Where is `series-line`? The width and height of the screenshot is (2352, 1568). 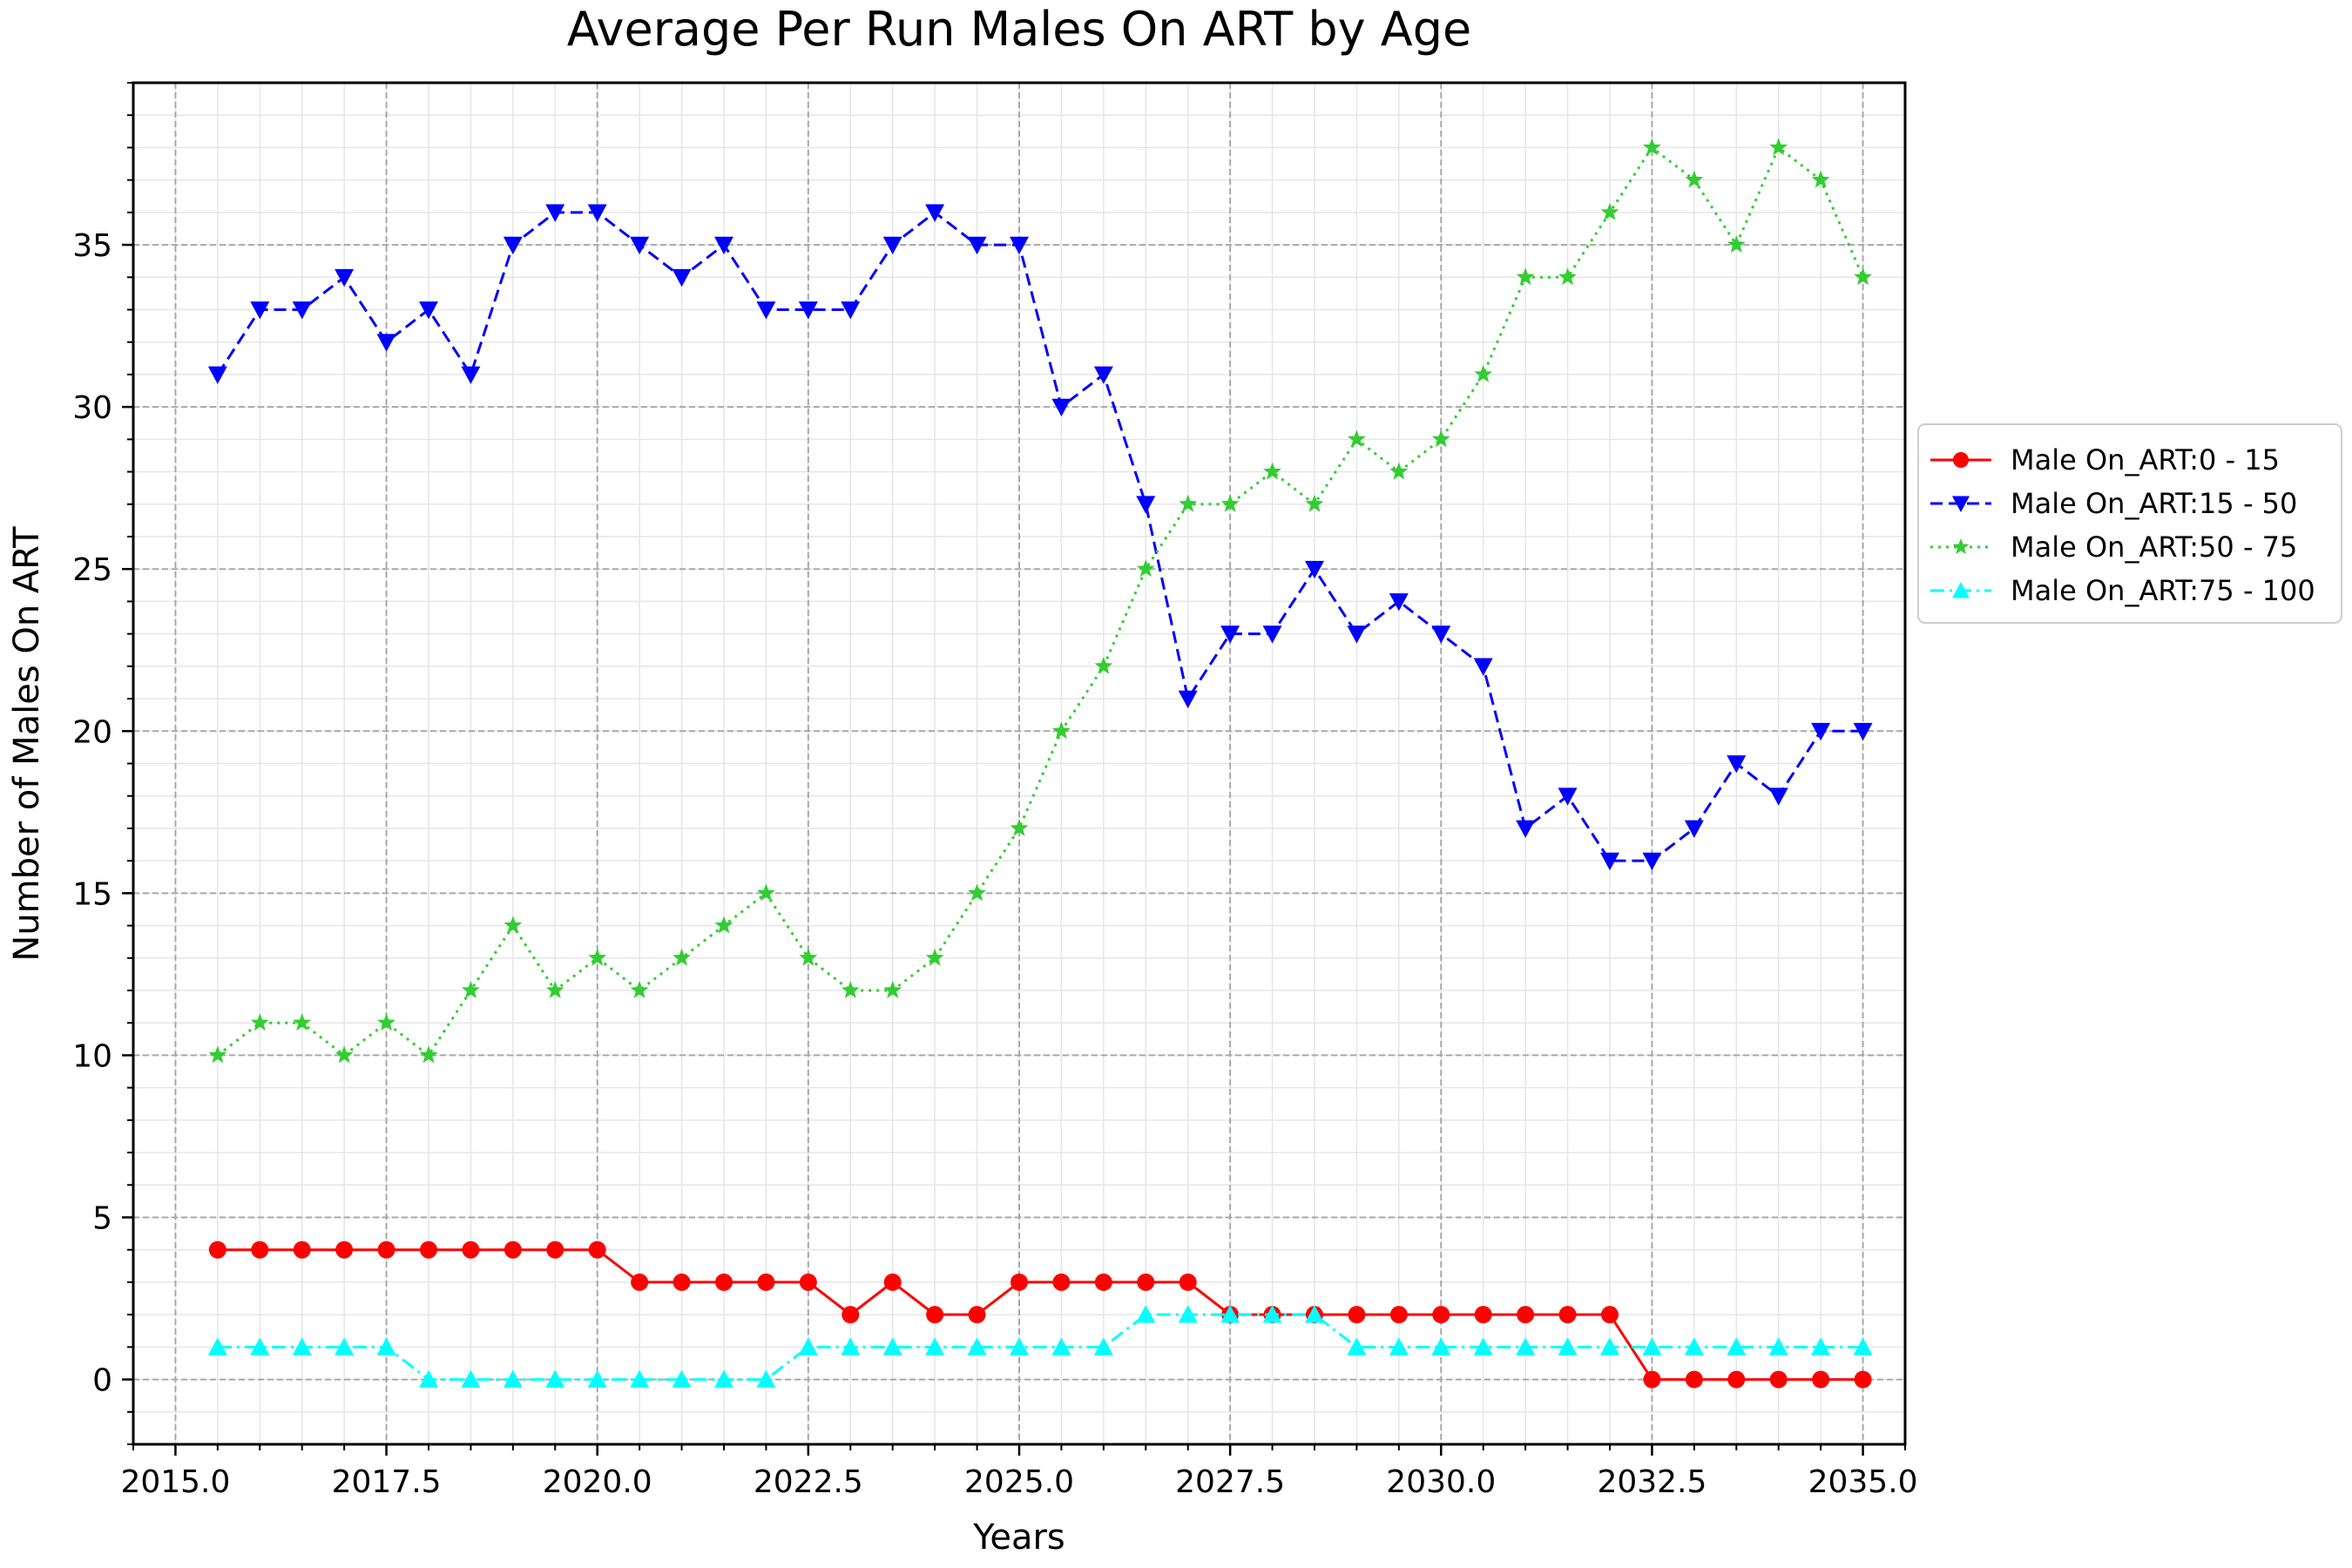 series-line is located at coordinates (1040, 1348).